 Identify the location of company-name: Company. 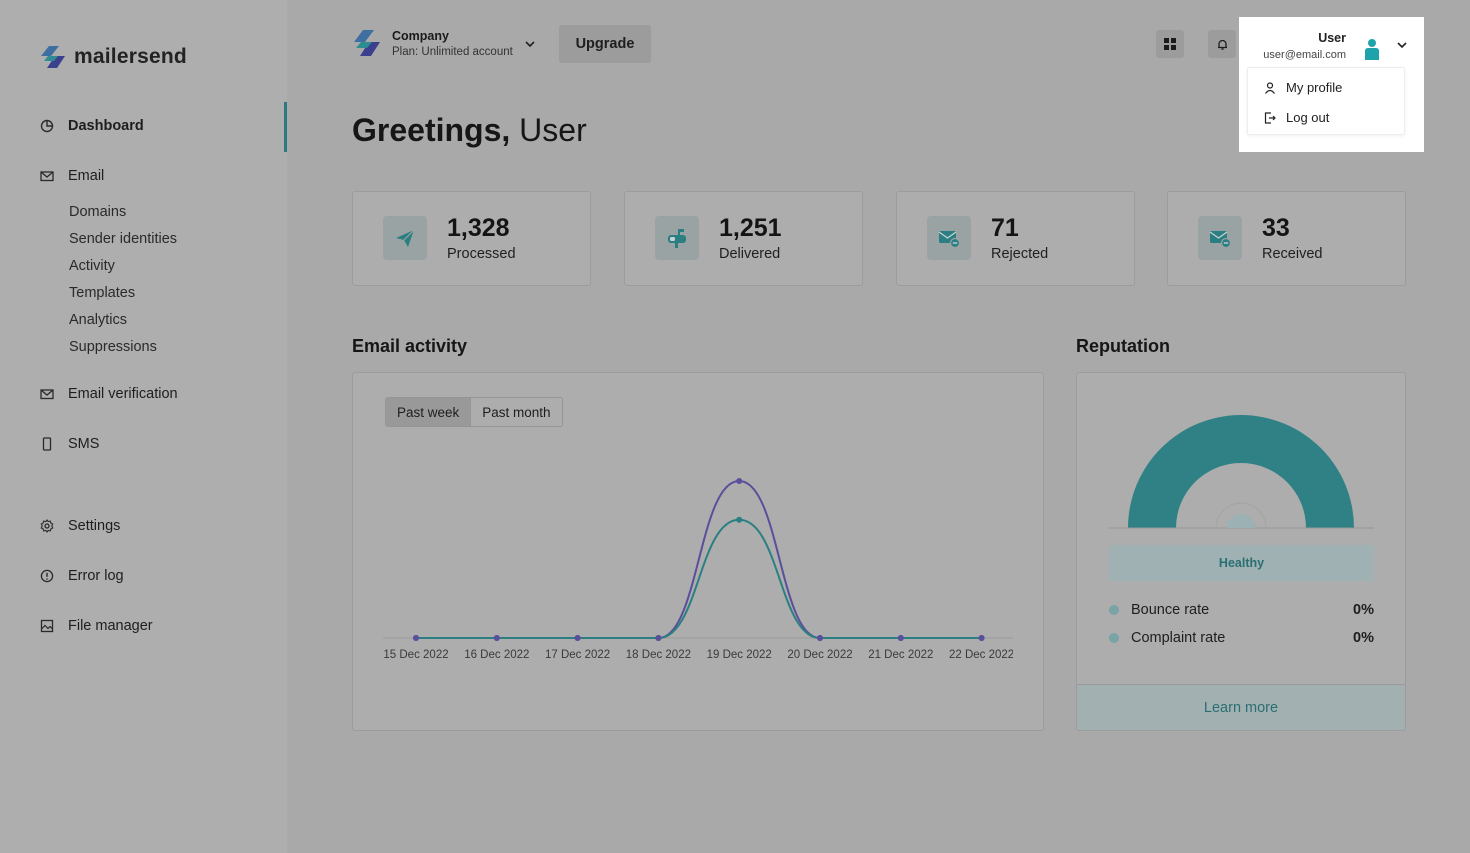
(420, 35).